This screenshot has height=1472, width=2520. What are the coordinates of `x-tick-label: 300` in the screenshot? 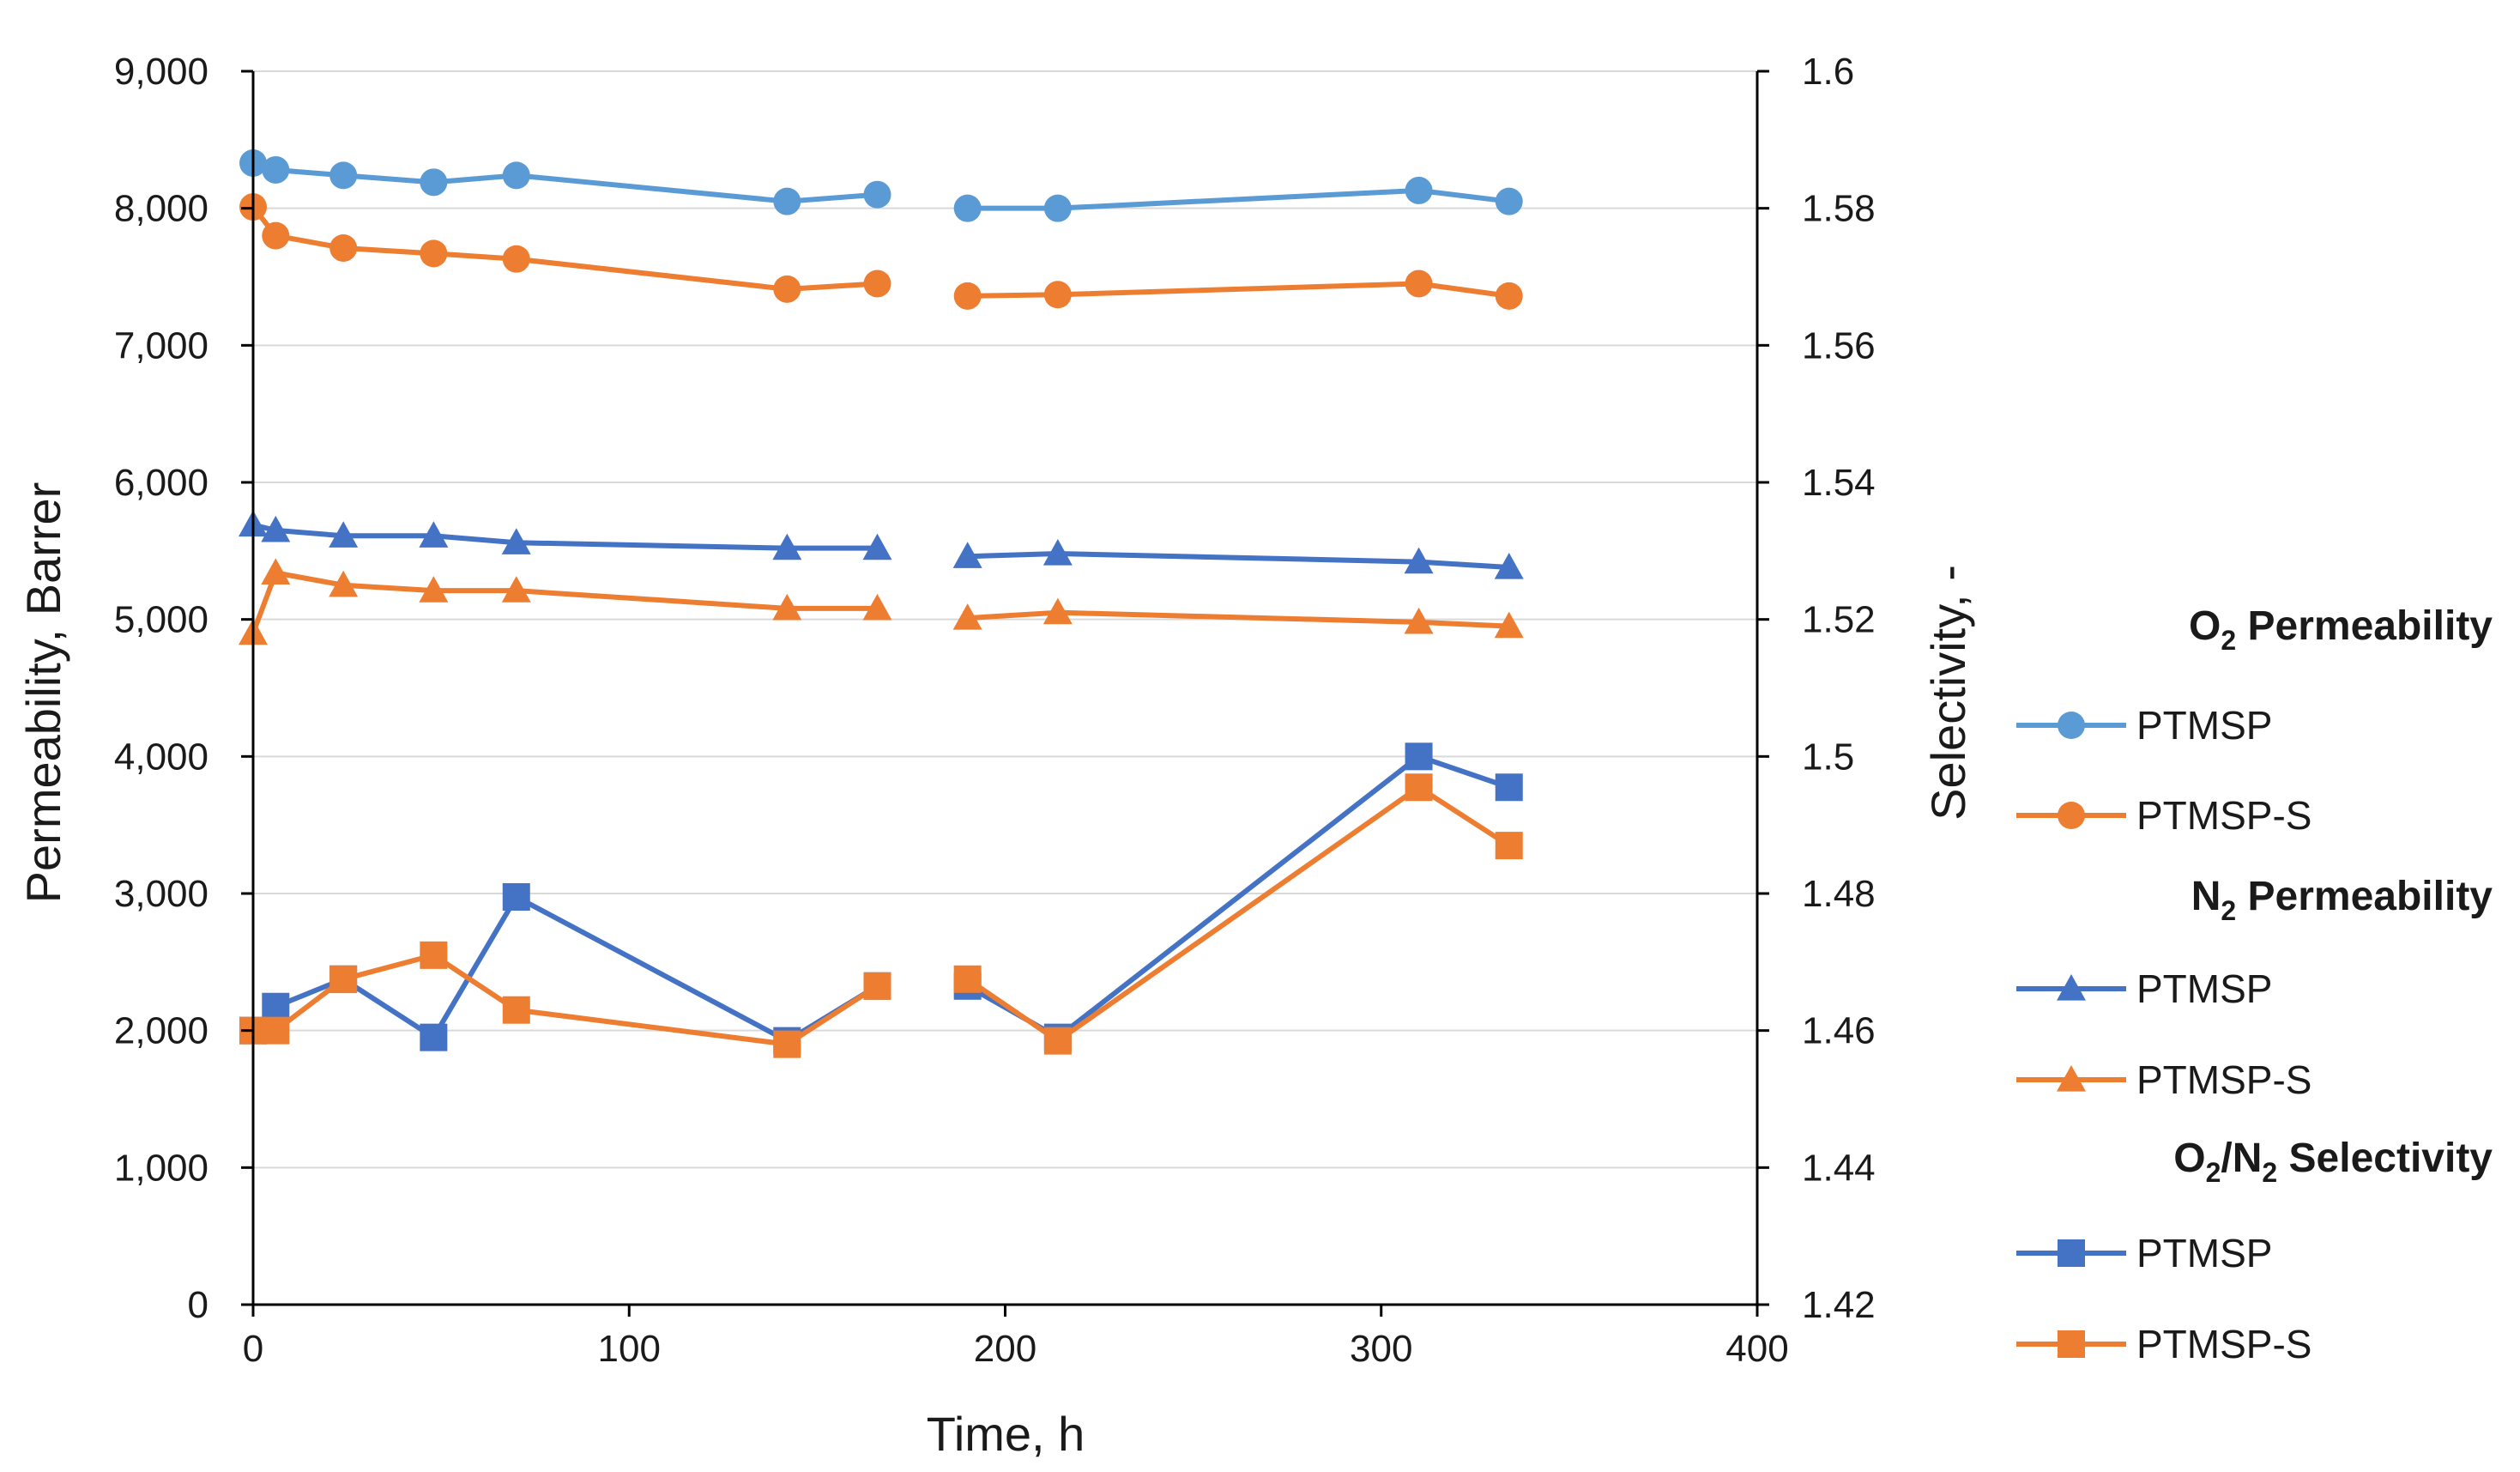 It's located at (1381, 1349).